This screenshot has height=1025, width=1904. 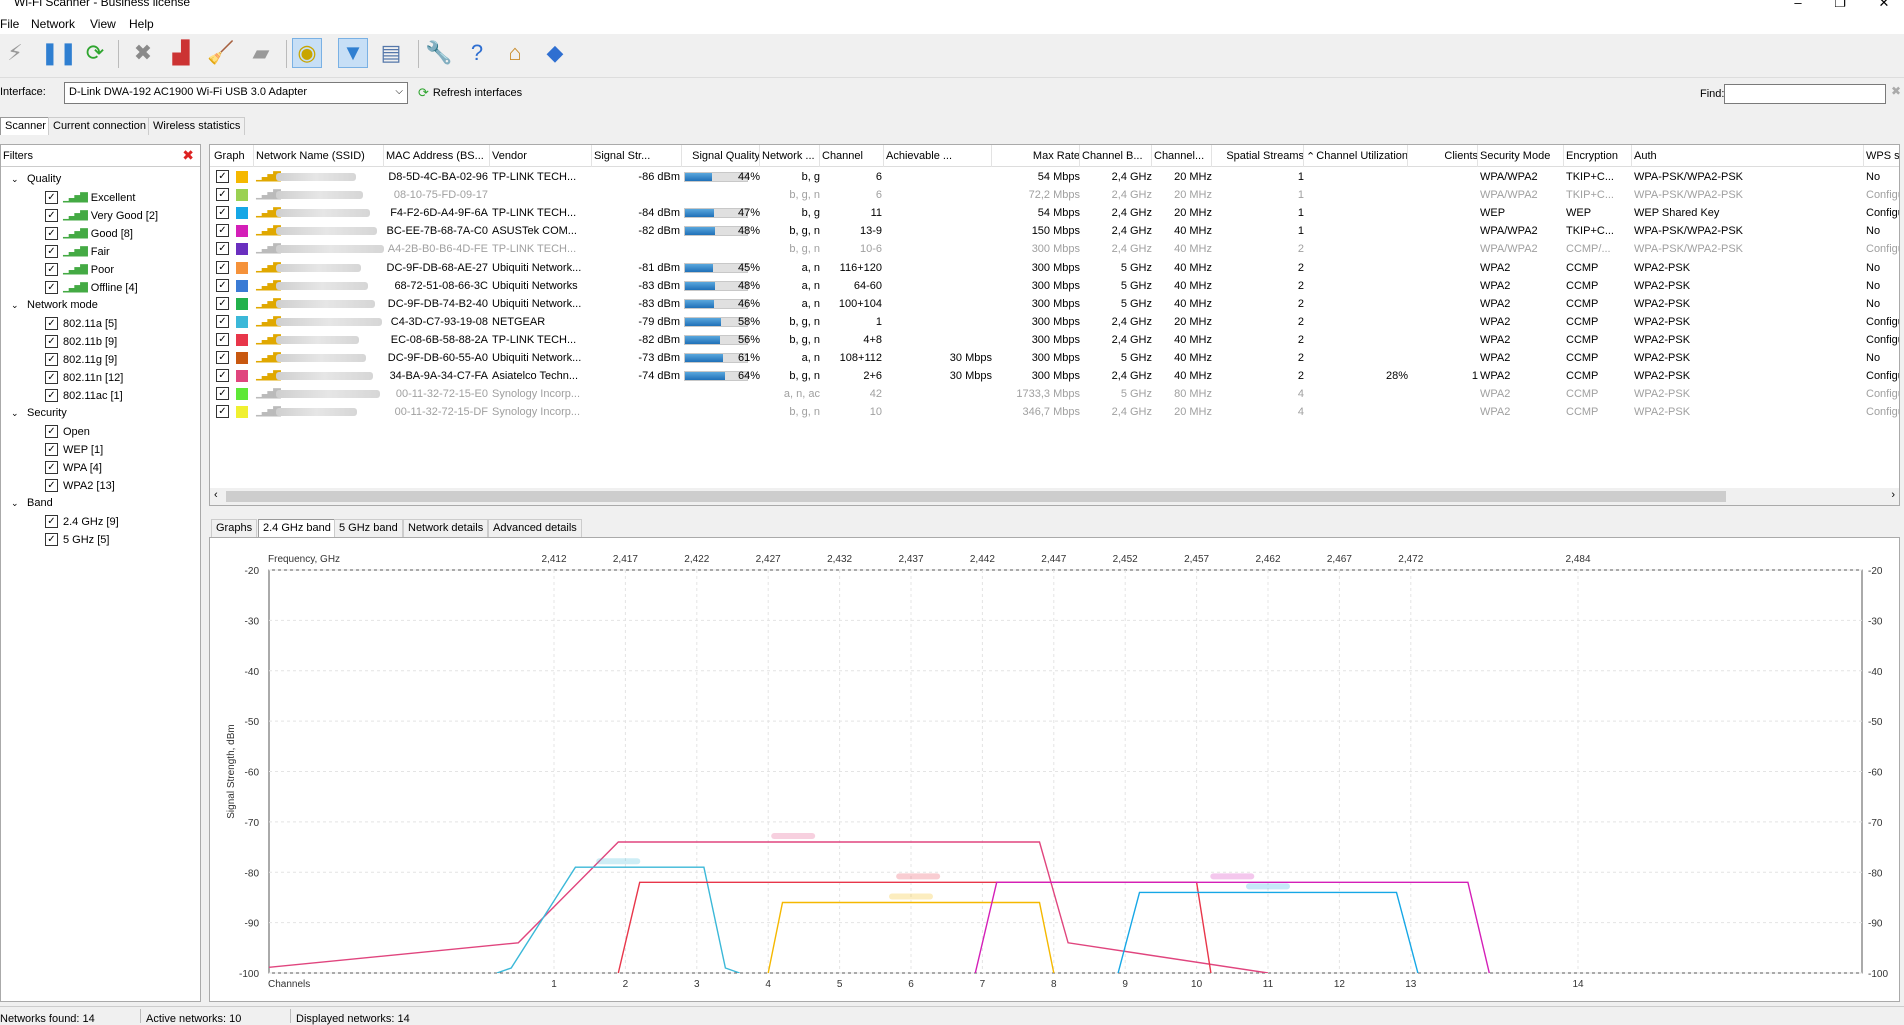 I want to click on tab-5-ghz-band: 5 GHz band, so click(x=368, y=528).